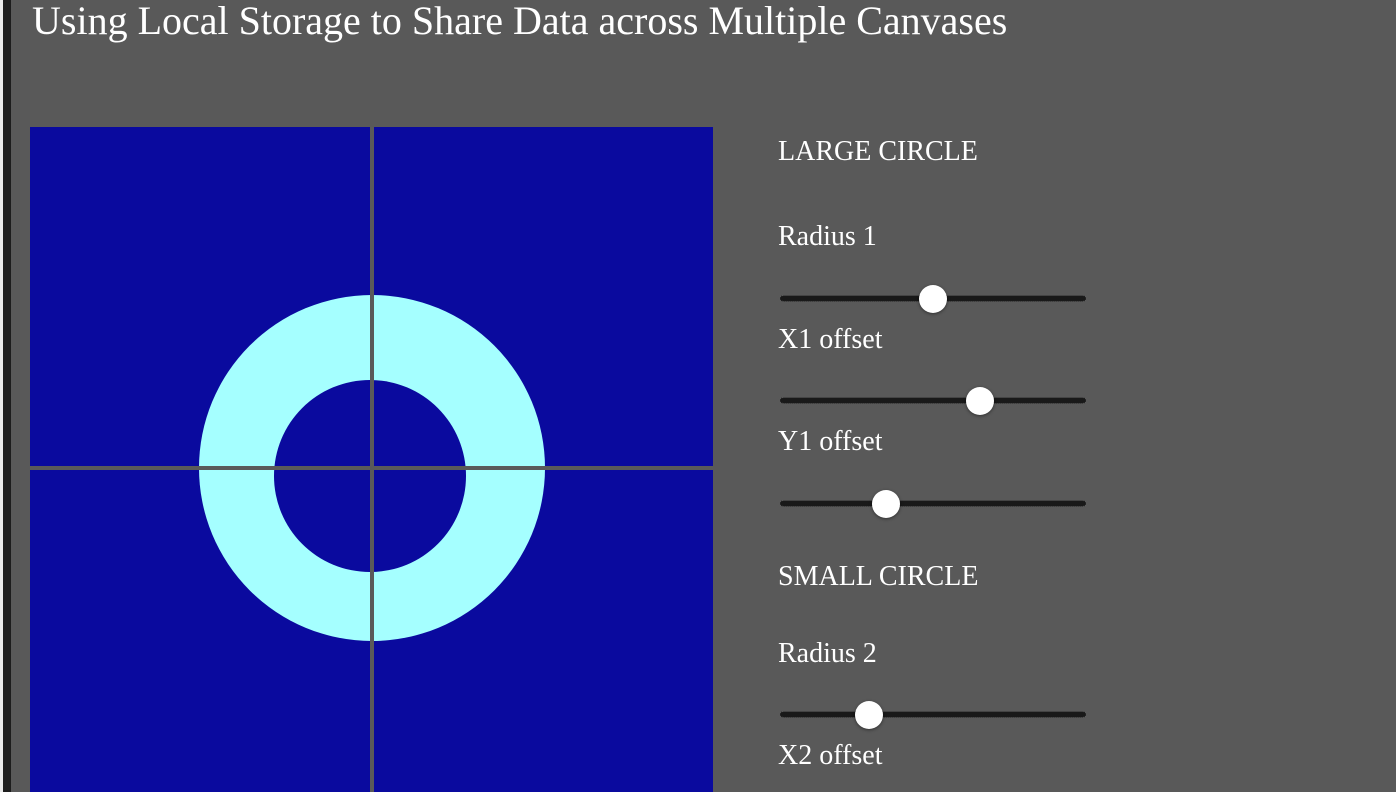 The width and height of the screenshot is (1396, 792). I want to click on window-edge-bar, so click(7, 396).